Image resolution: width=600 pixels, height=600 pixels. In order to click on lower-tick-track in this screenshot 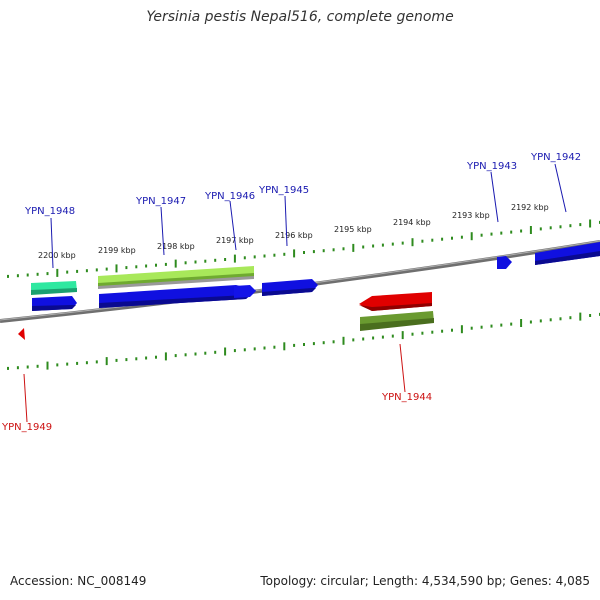, I will do `click(303, 341)`.